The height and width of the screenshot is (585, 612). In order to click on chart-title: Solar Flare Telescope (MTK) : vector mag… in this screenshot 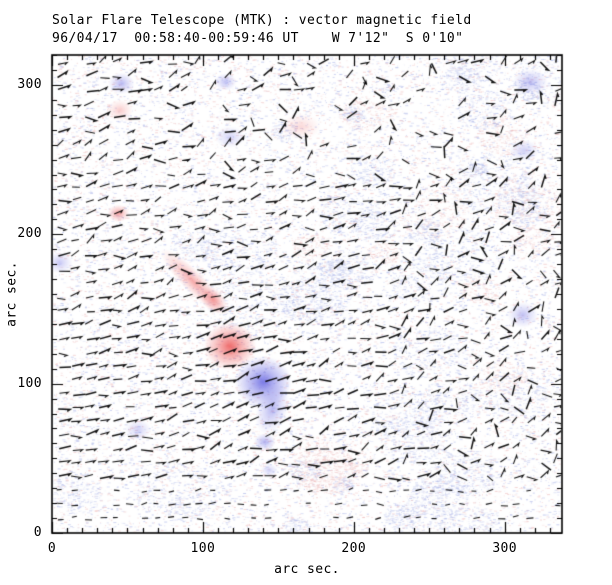, I will do `click(262, 20)`.